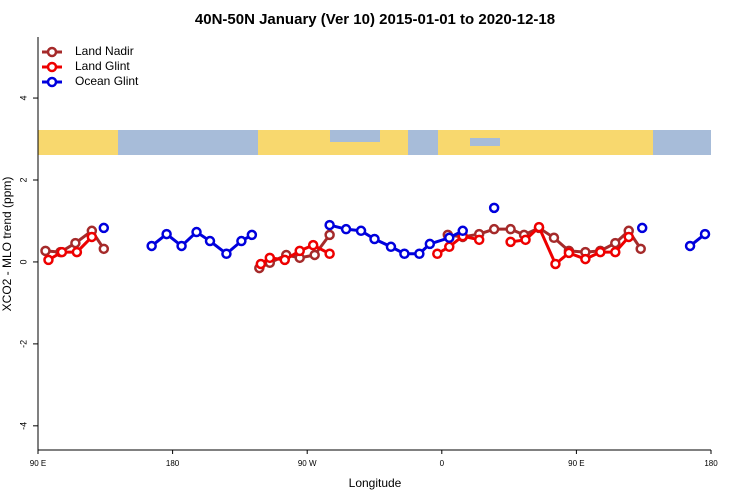 The image size is (750, 500). Describe the element at coordinates (307, 463) in the screenshot. I see `x-tick-label: 90 W` at that location.